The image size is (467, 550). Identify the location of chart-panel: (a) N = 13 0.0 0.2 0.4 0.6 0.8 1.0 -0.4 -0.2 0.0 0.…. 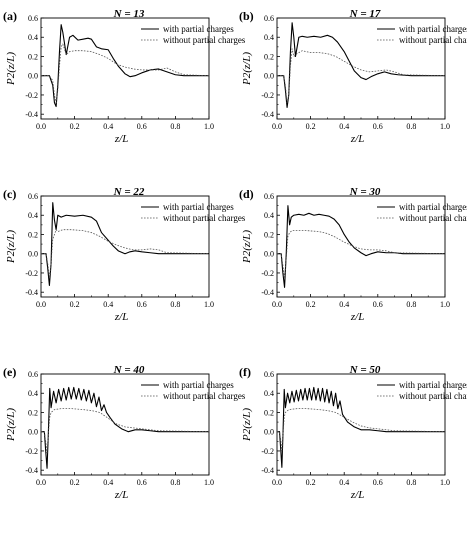
(124, 76).